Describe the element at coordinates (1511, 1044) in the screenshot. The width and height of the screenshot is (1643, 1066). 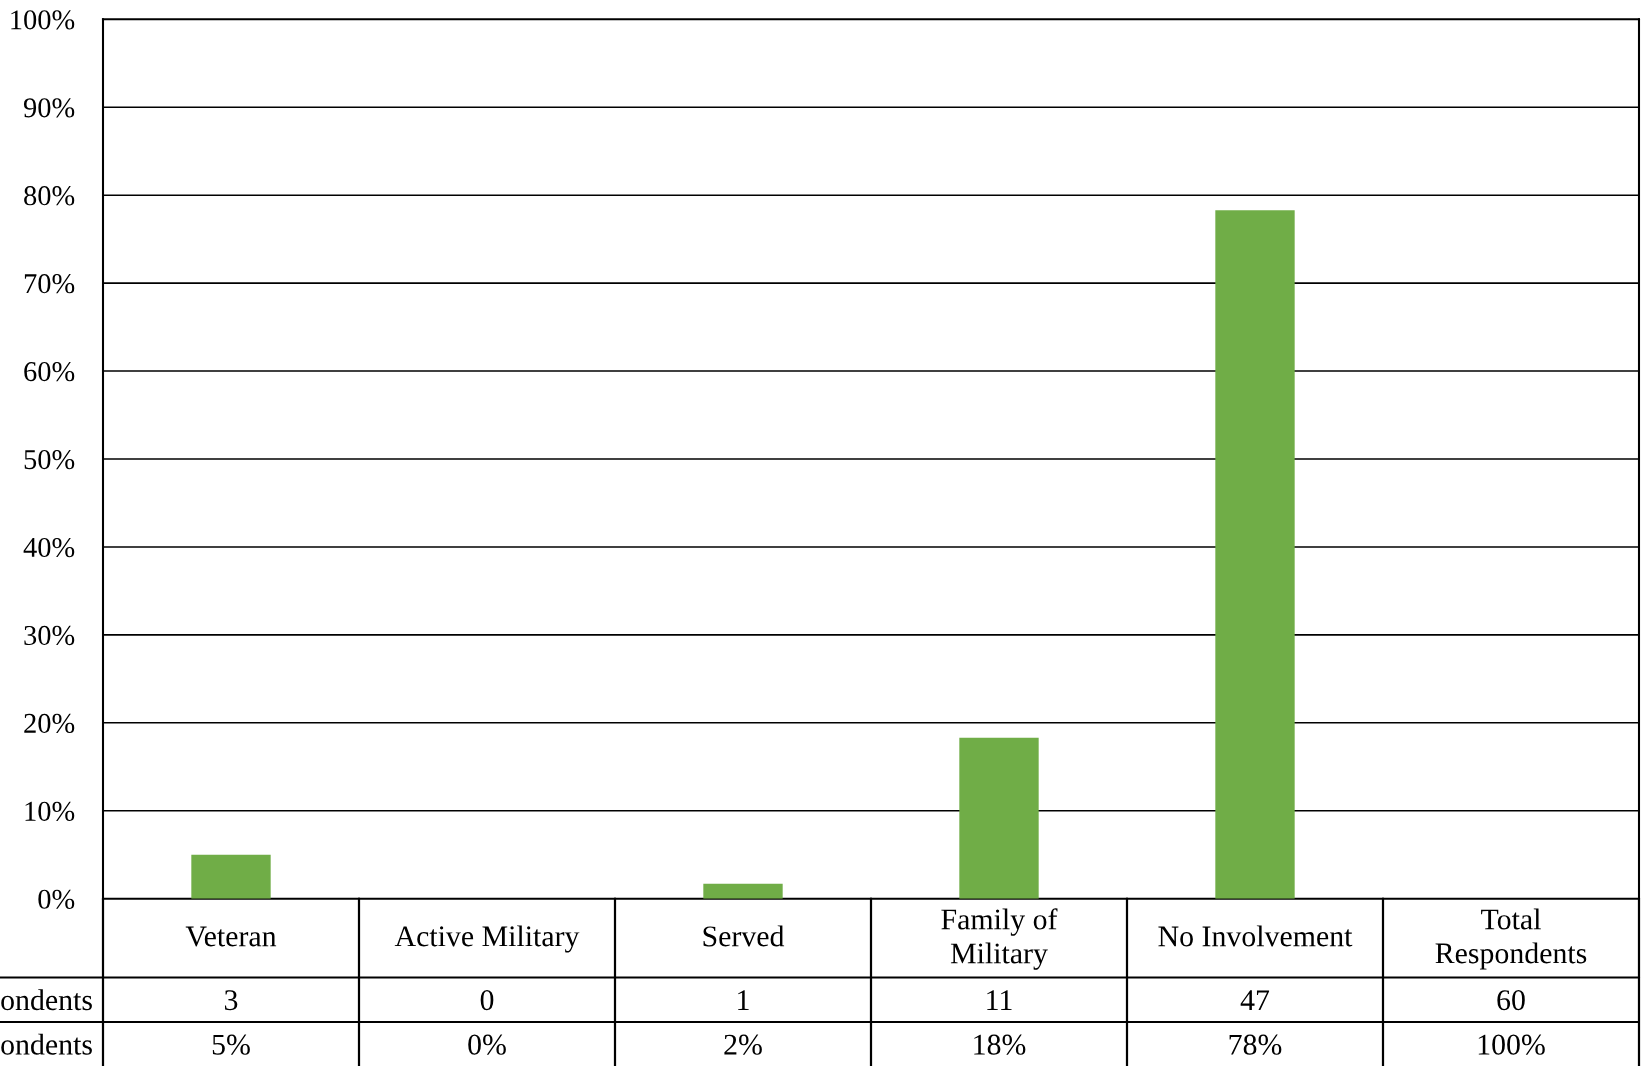
I see `text: 100%` at that location.